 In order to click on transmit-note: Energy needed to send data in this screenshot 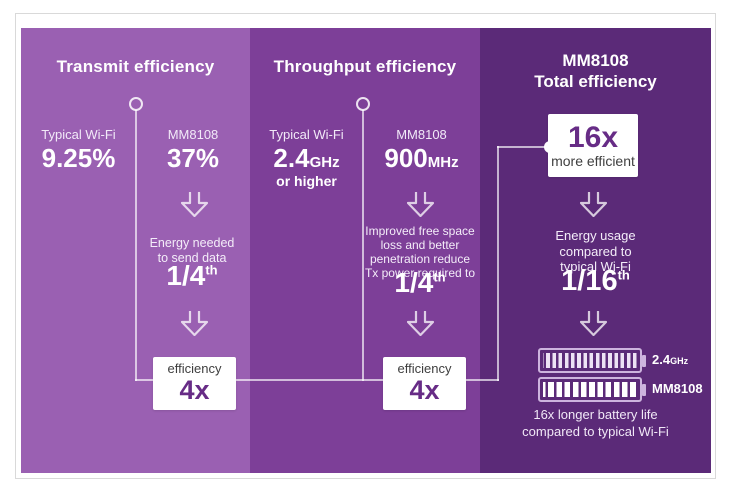, I will do `click(192, 250)`.